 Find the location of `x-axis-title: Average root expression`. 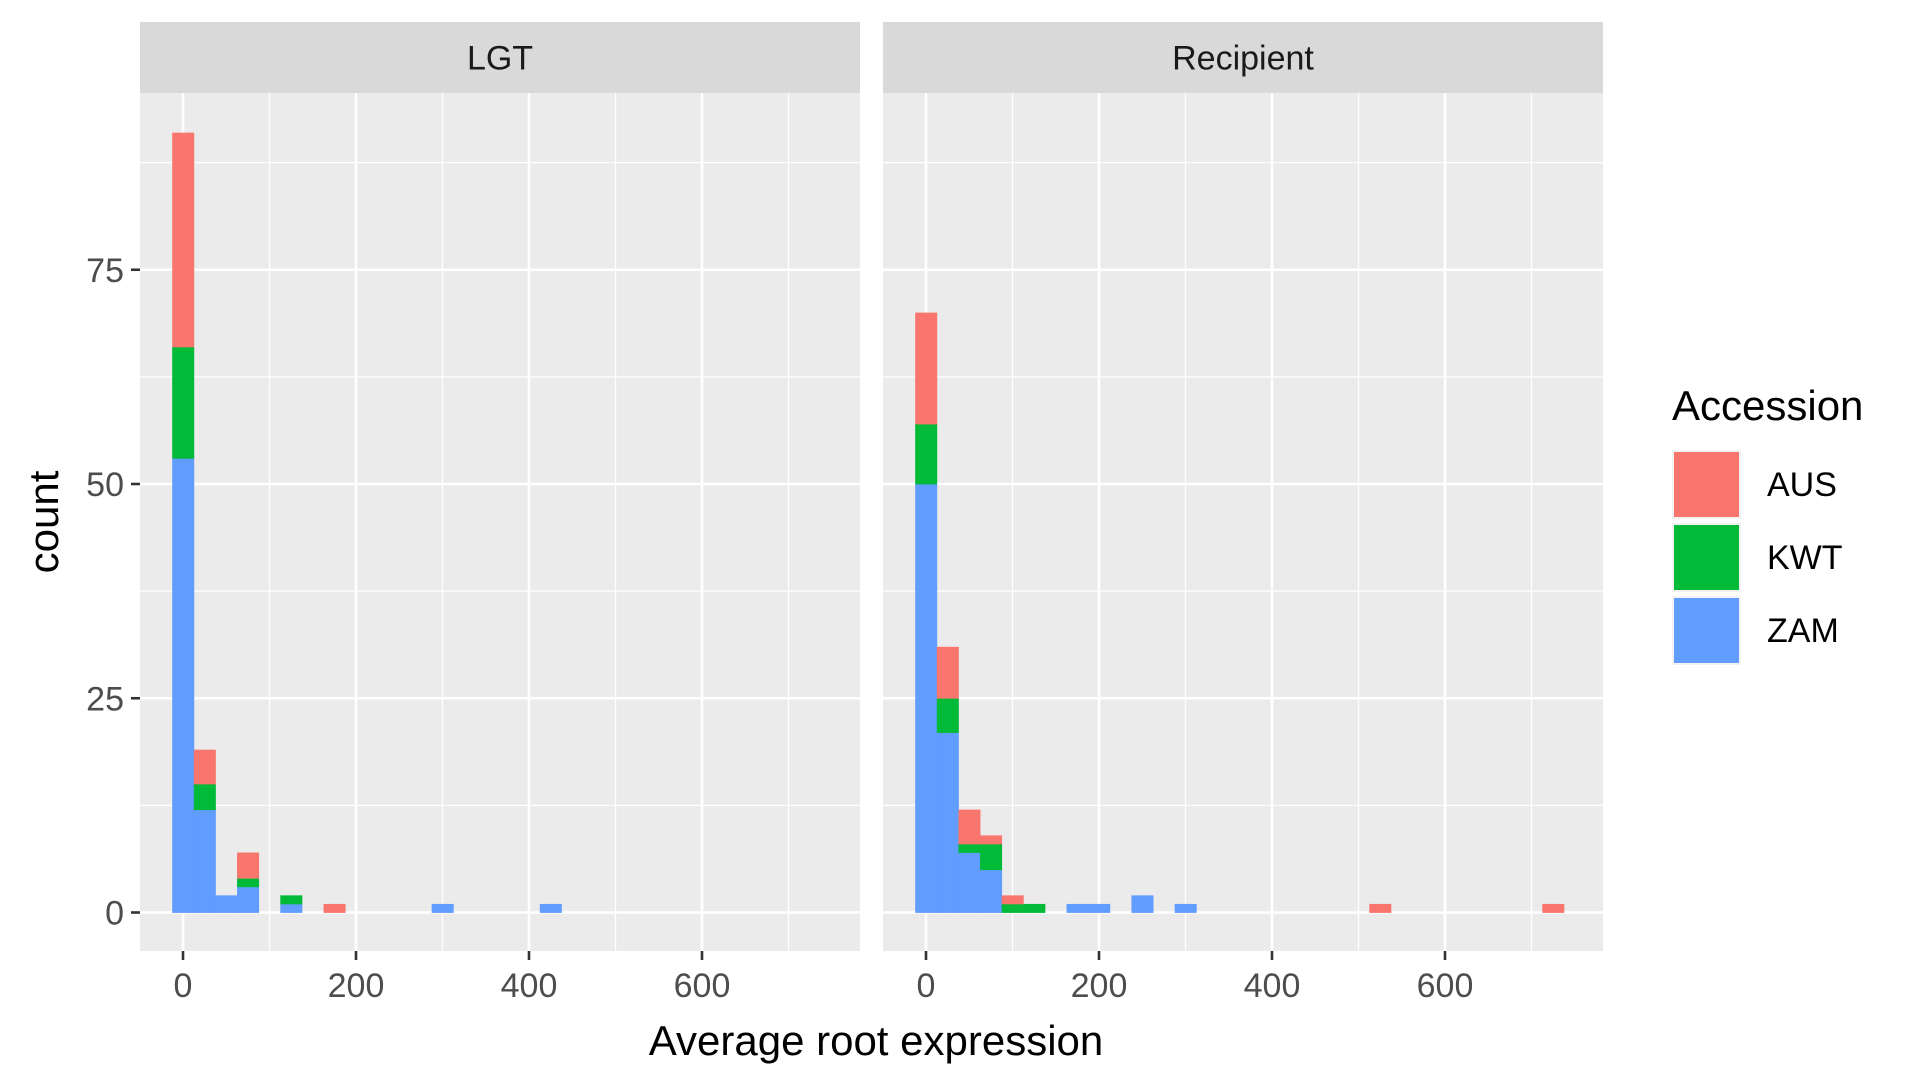

x-axis-title: Average root expression is located at coordinates (876, 1040).